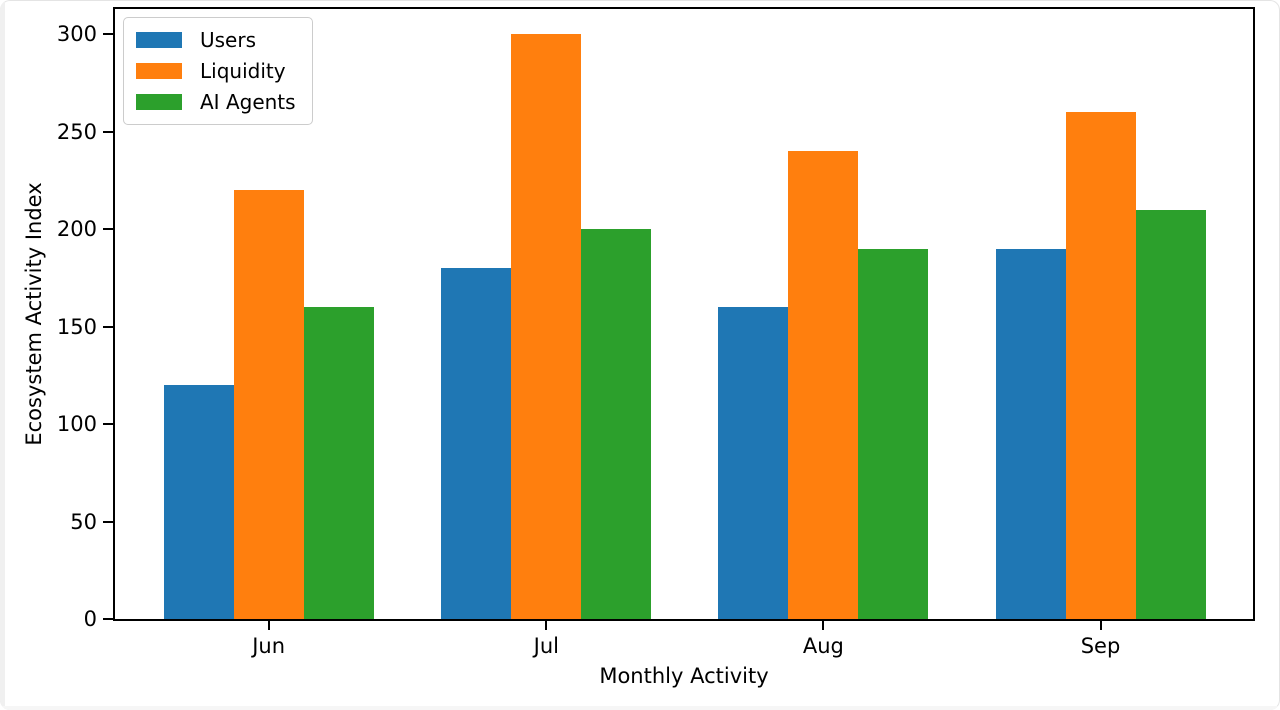  What do you see at coordinates (1100, 365) in the screenshot?
I see `bar-sep-liquidity` at bounding box center [1100, 365].